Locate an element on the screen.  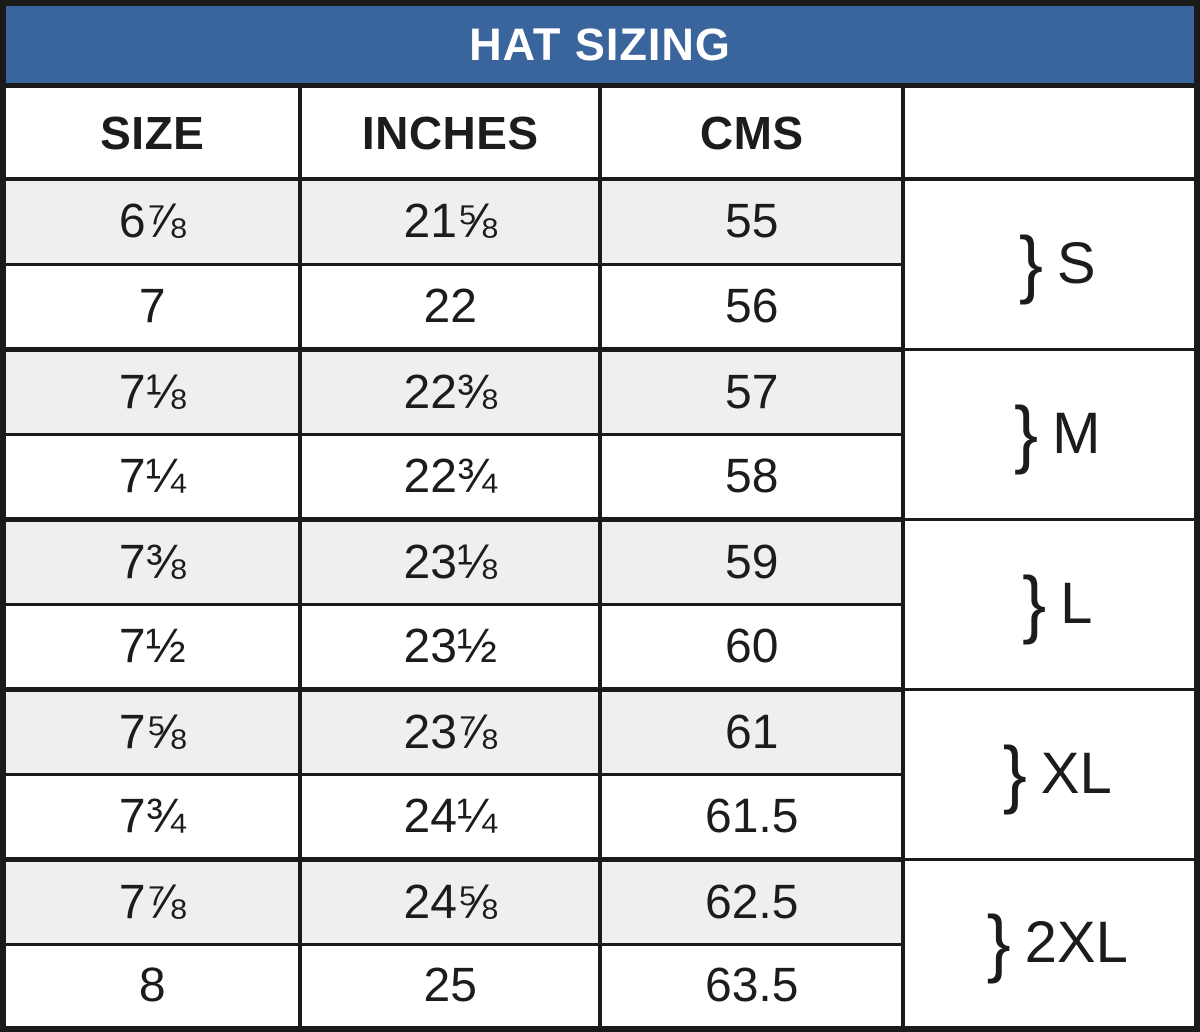
cms-value: 57 is located at coordinates (751, 391).